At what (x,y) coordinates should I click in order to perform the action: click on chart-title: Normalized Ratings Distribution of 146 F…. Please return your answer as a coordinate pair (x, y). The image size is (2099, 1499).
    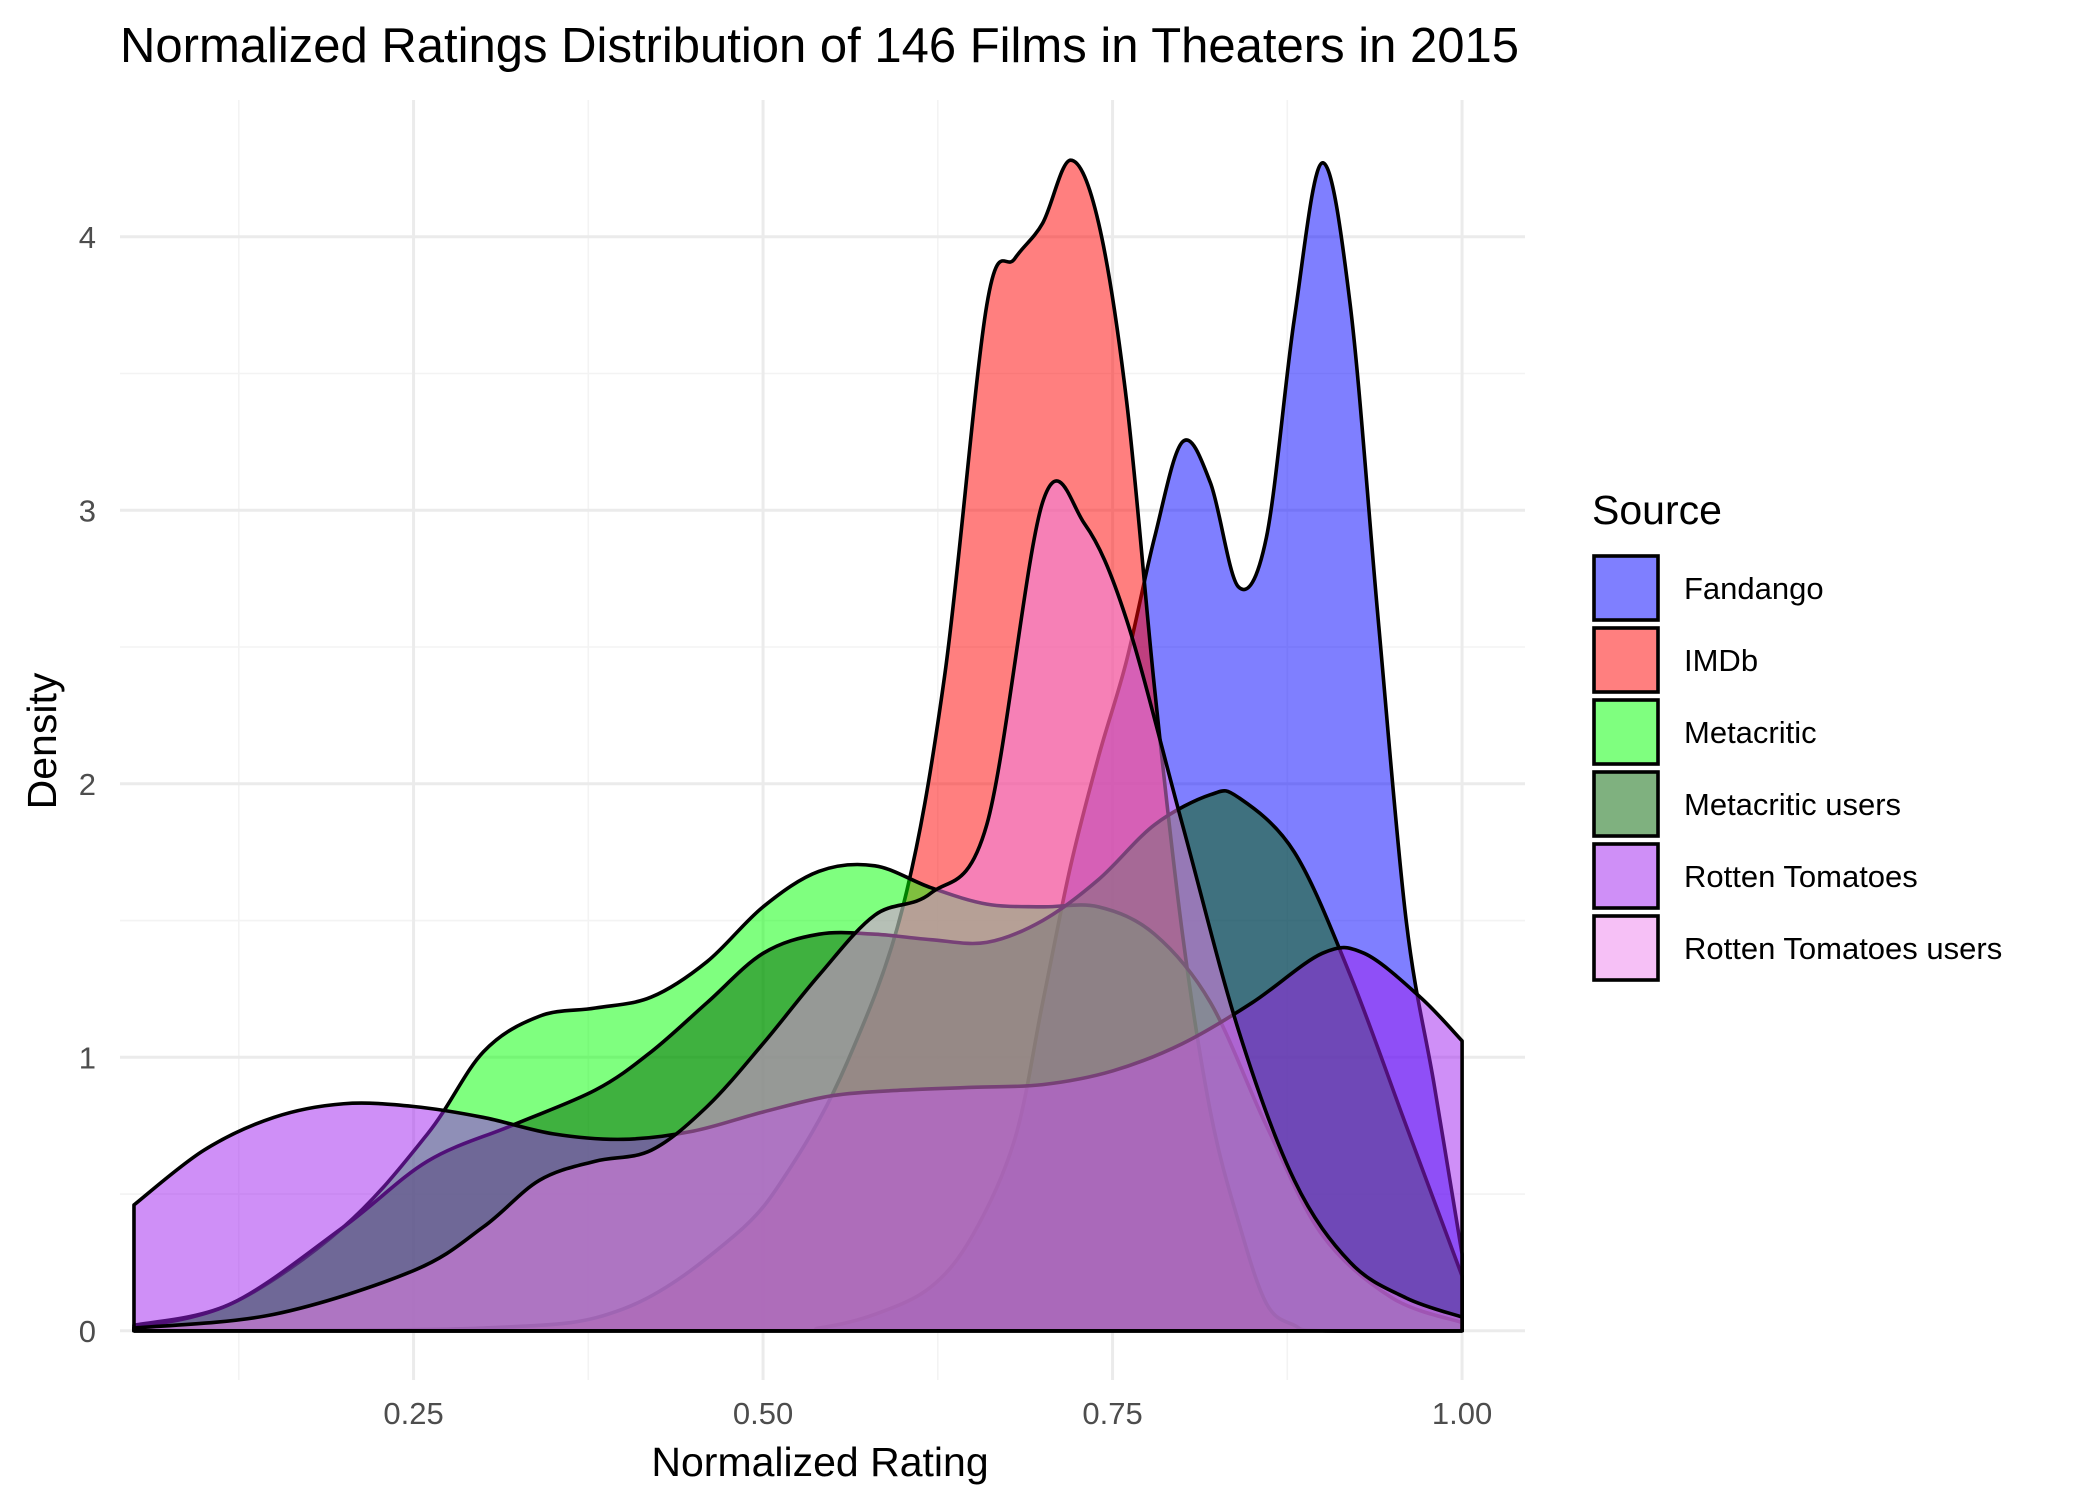
    Looking at the image, I should click on (819, 46).